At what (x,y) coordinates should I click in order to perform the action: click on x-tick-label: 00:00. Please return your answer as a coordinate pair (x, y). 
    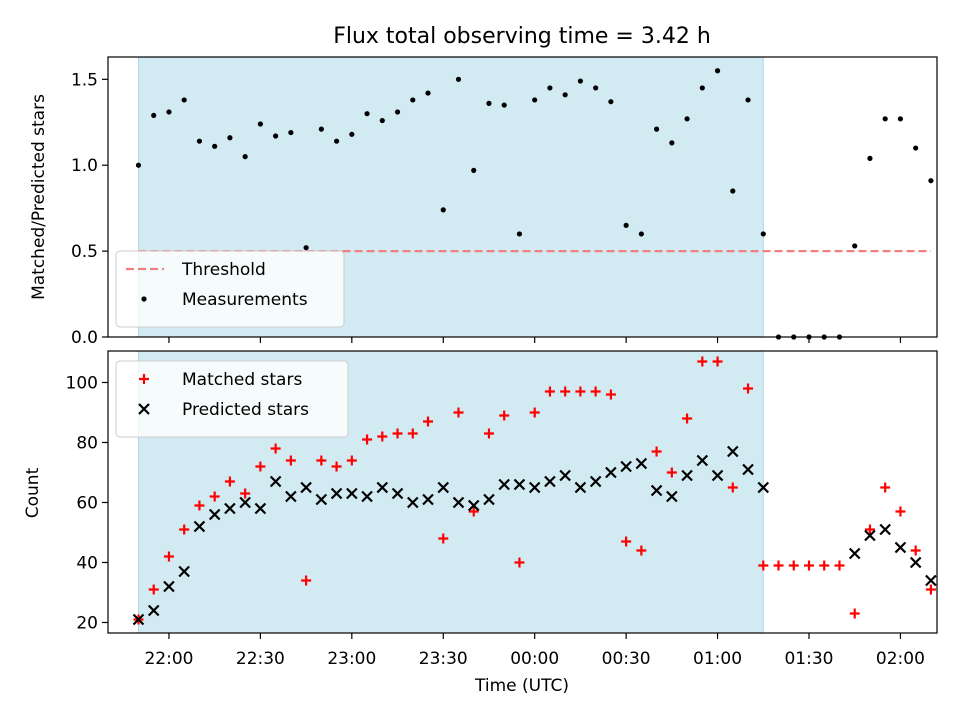
    Looking at the image, I should click on (534, 659).